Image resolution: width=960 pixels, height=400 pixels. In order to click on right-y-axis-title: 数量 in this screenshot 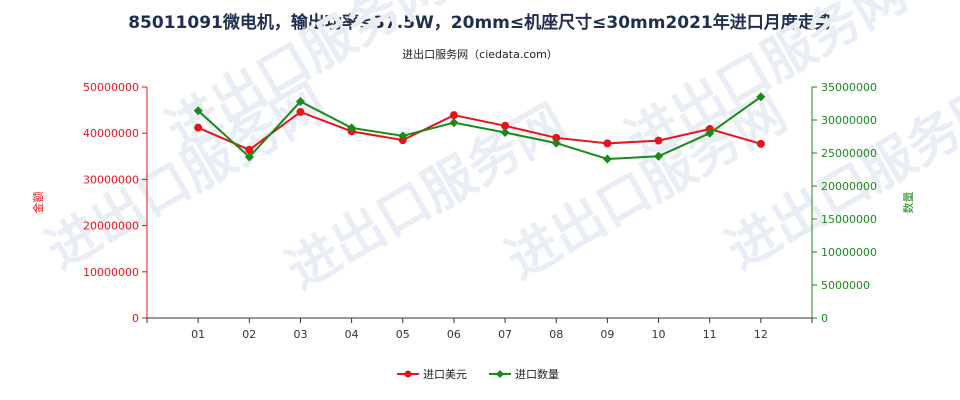, I will do `click(908, 203)`.